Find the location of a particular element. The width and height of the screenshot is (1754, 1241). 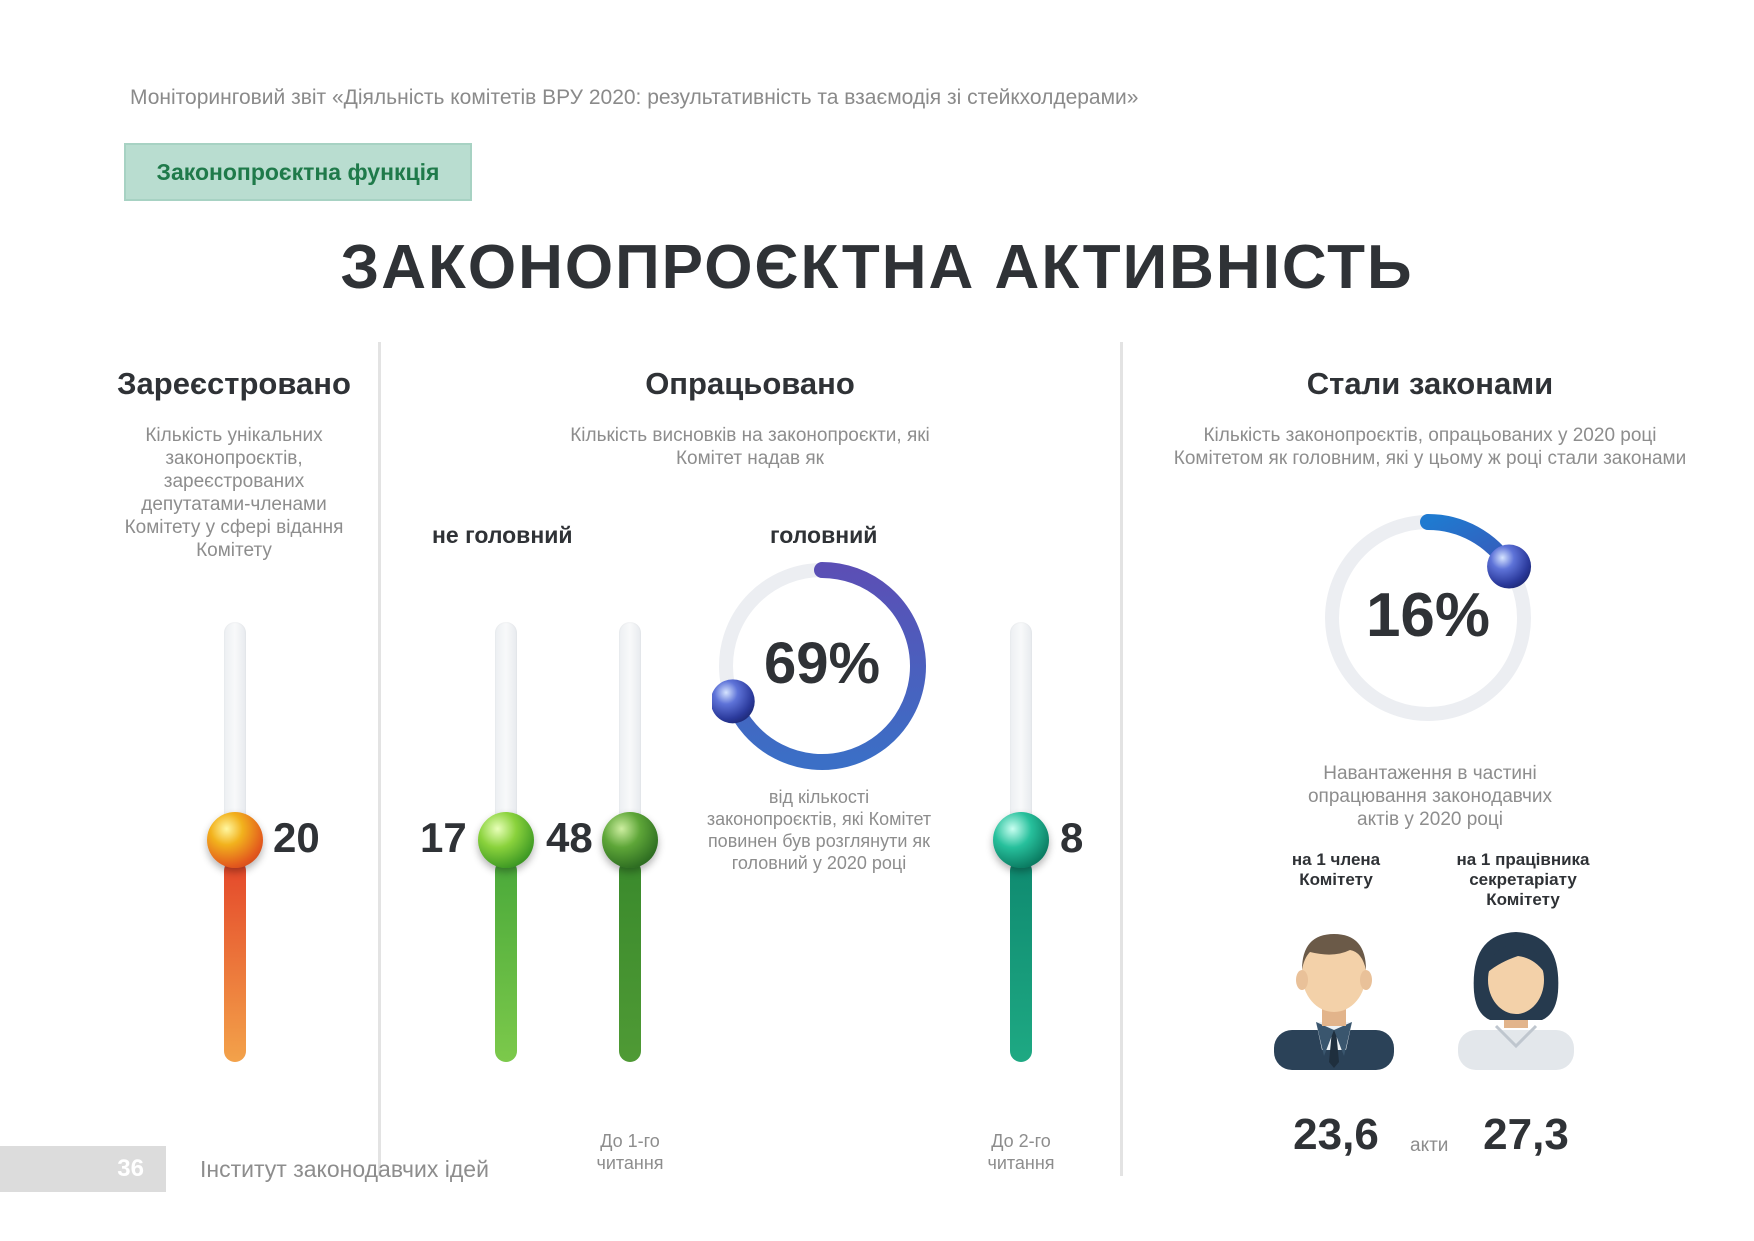

main-label: головний is located at coordinates (824, 535).